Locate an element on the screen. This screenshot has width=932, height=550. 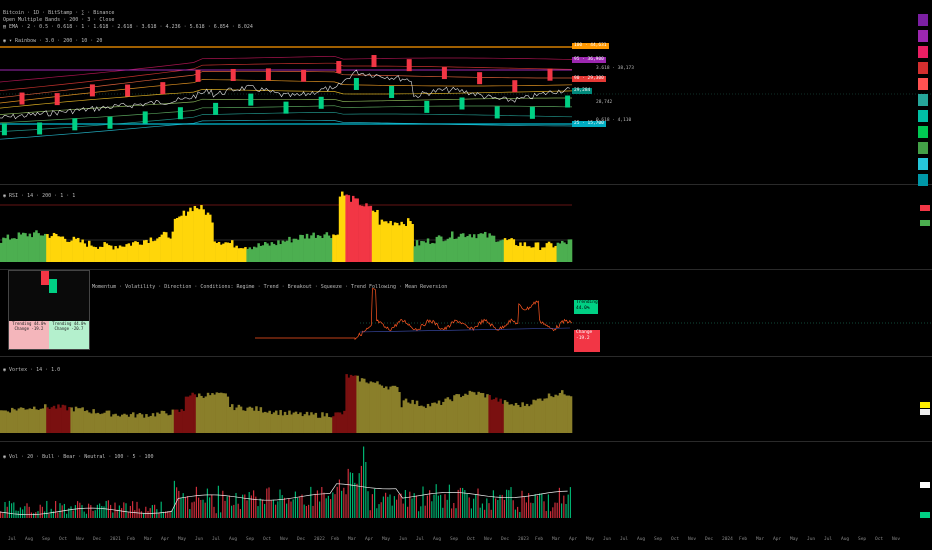
time-axis-label: Dec is located at coordinates (301, 539).